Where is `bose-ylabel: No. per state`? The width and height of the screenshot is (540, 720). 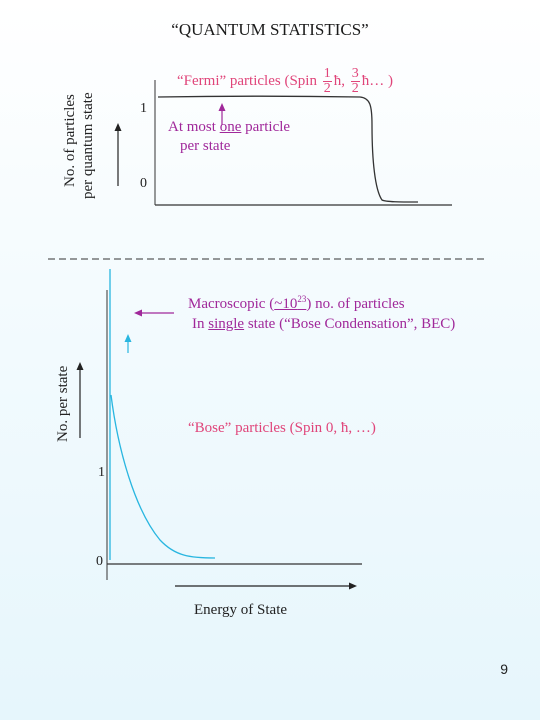
bose-ylabel: No. per state is located at coordinates (63, 403).